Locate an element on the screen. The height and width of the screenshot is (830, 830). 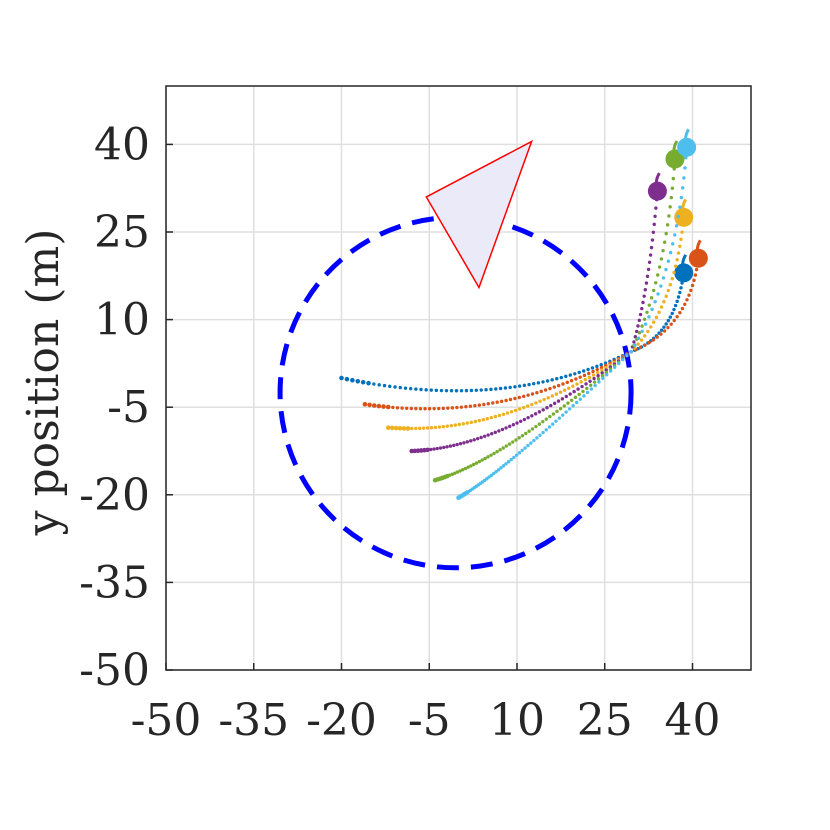
x-tick-label: -20 is located at coordinates (341, 720).